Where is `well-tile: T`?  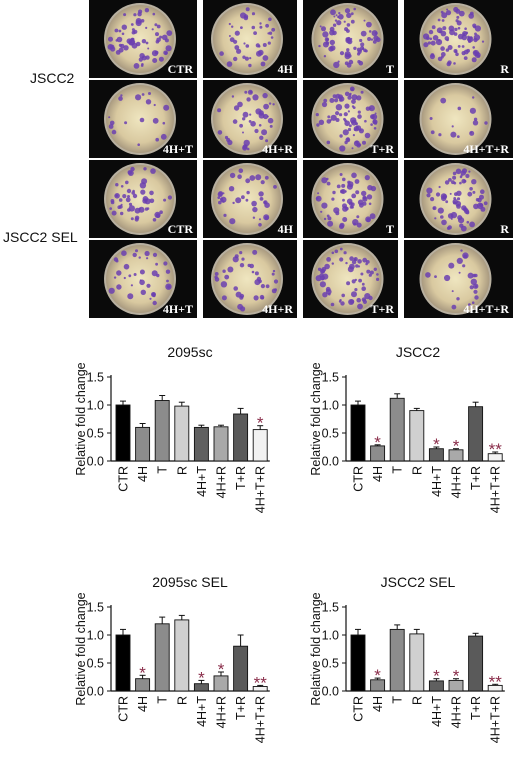 well-tile: T is located at coordinates (350, 199).